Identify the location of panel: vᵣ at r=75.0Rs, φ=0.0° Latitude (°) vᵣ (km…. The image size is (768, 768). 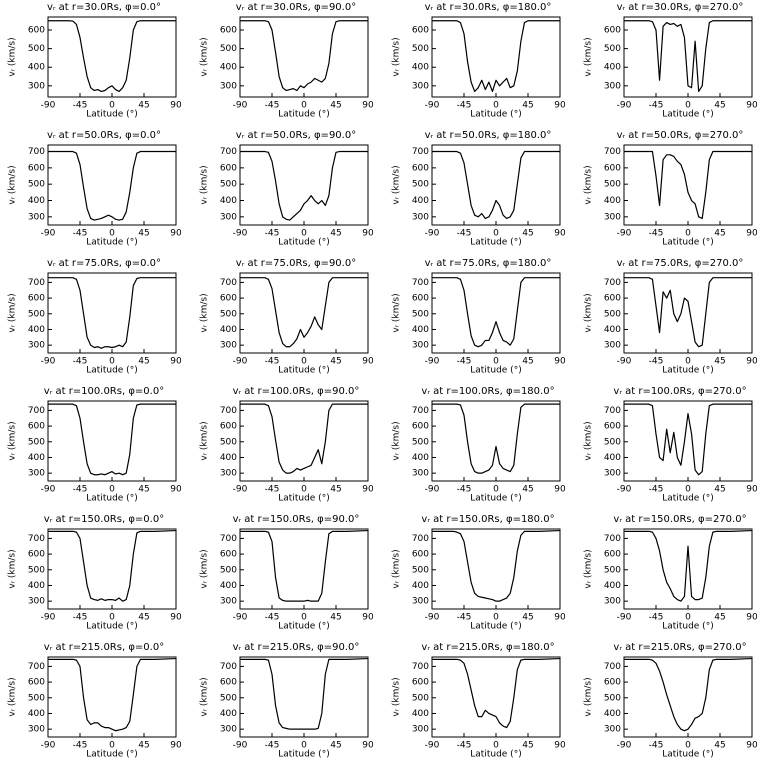
(95, 317).